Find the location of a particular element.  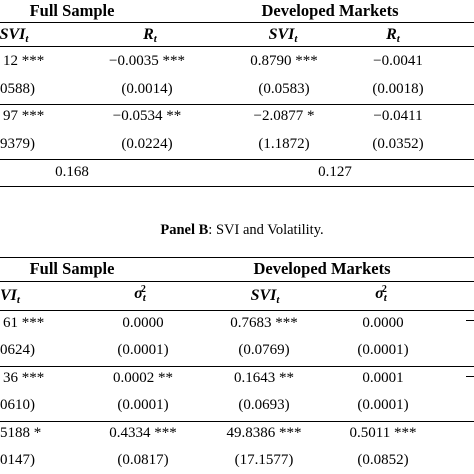

panel-a-r1-c1-coef: 12 *** is located at coordinates (24, 61).